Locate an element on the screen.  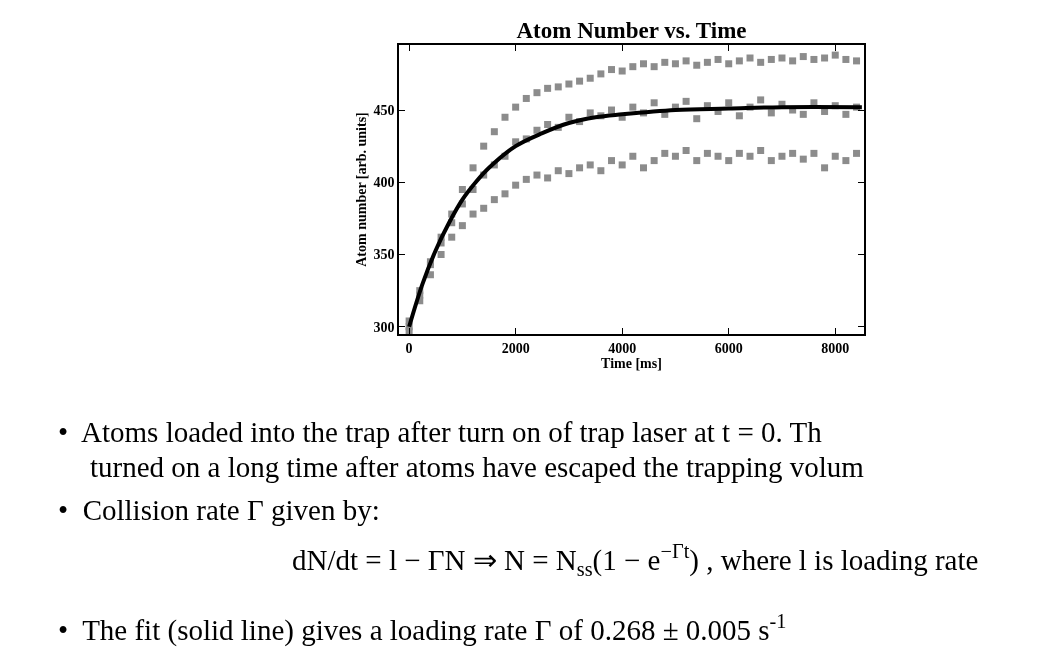
x-tick-label: 4000 is located at coordinates (622, 348).